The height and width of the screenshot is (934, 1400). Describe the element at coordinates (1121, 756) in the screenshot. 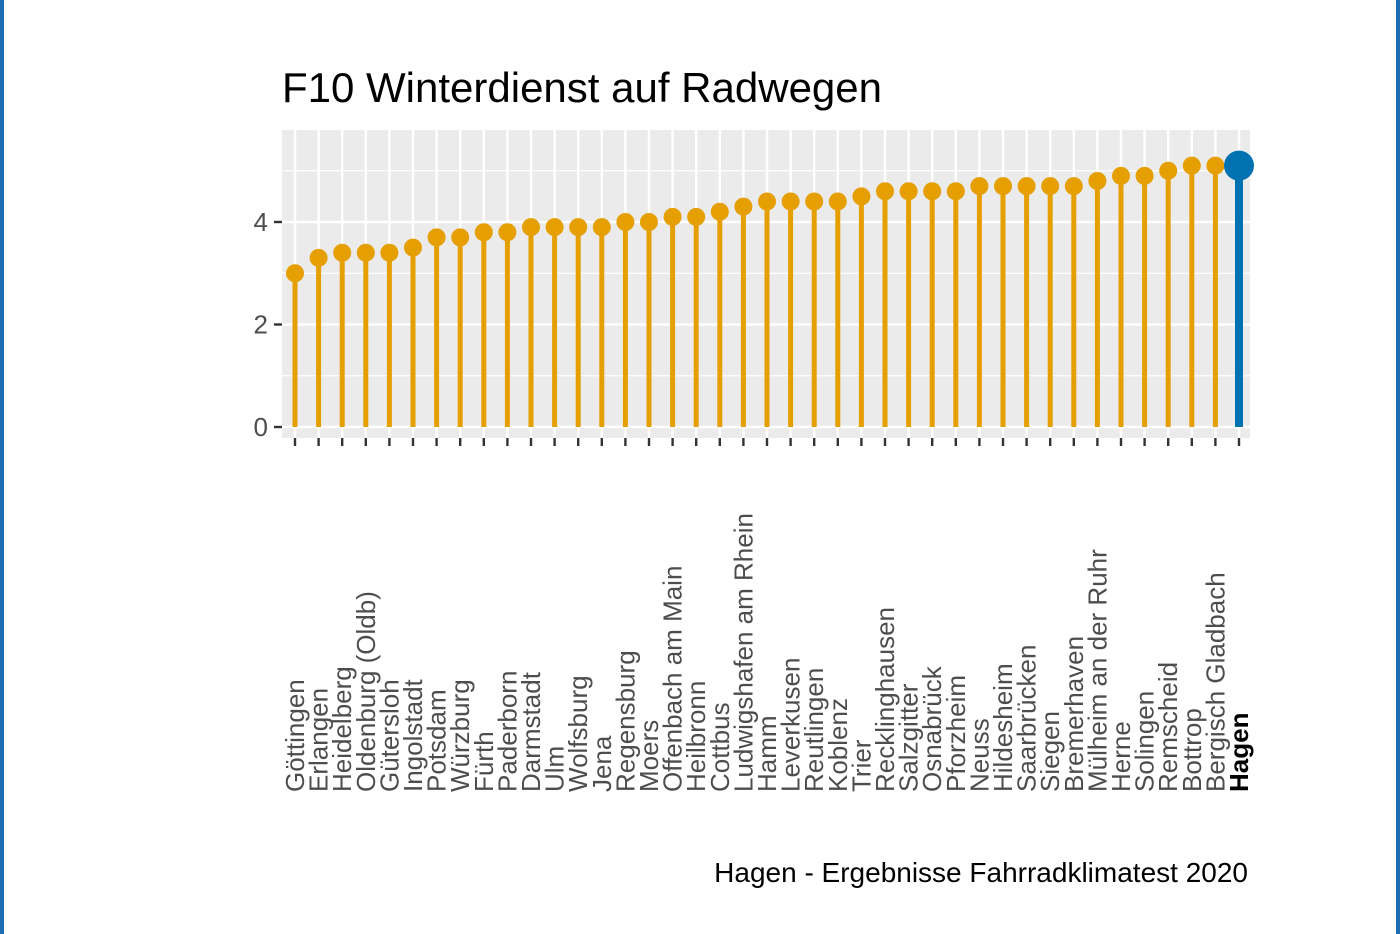

I see `x-tick-label: Herne` at that location.